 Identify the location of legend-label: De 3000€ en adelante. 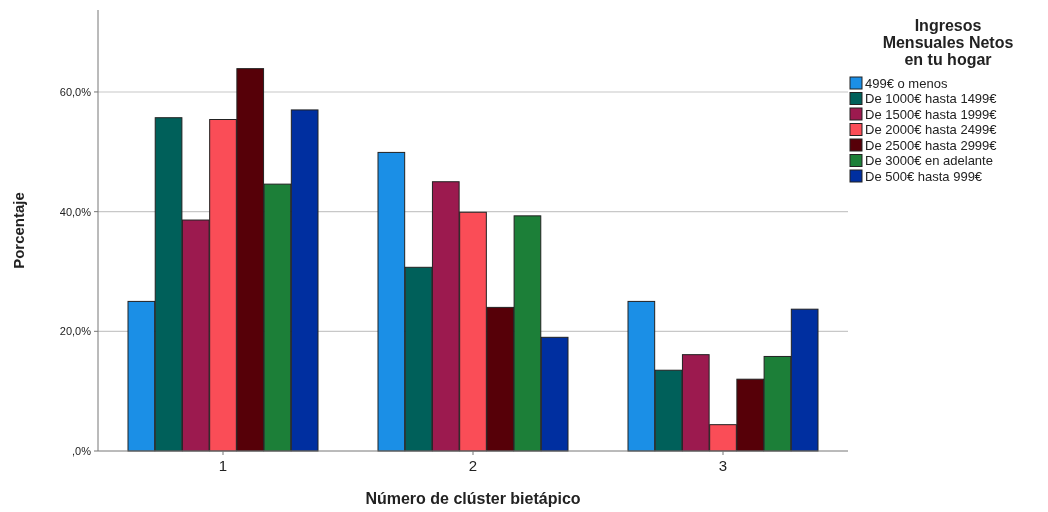
(929, 161).